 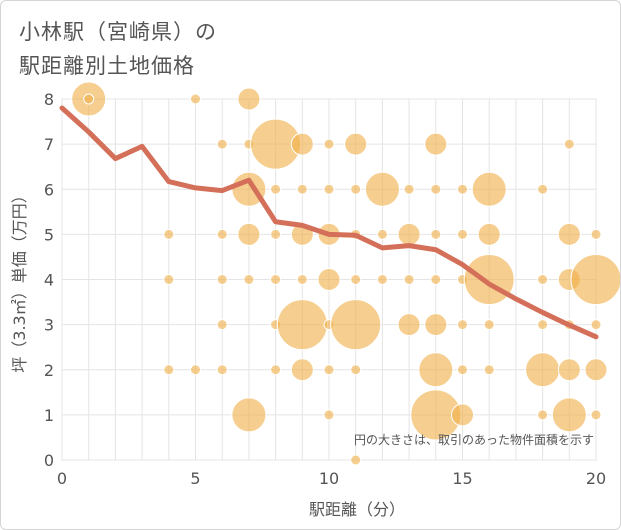 I want to click on size-note: 円の大きさは、取引のあった物件面積を示す, so click(x=474, y=439).